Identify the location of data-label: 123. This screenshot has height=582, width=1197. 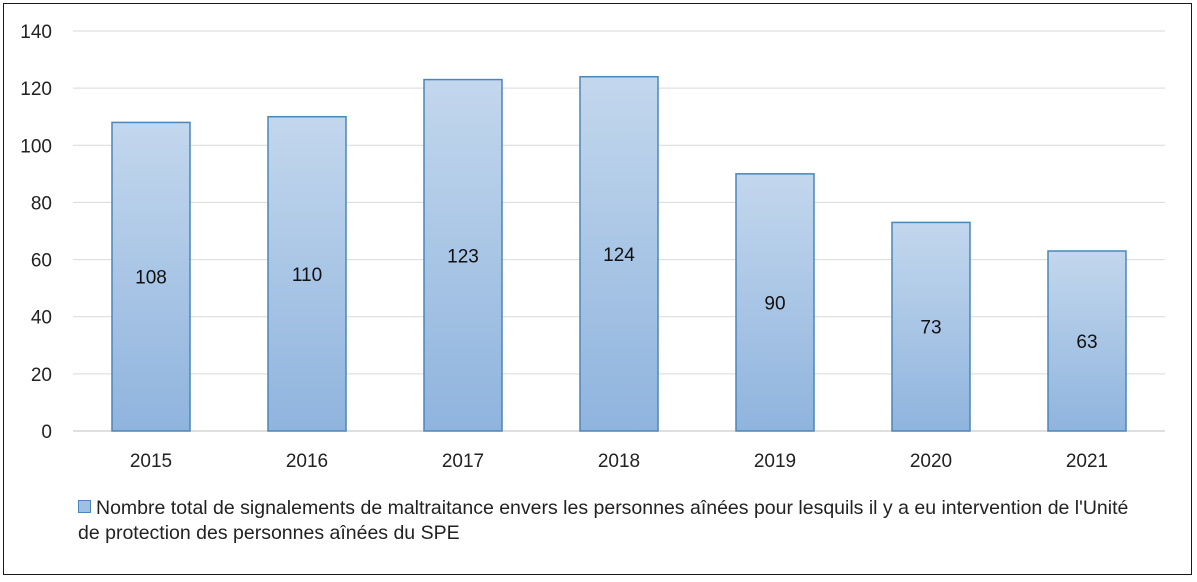
(463, 256).